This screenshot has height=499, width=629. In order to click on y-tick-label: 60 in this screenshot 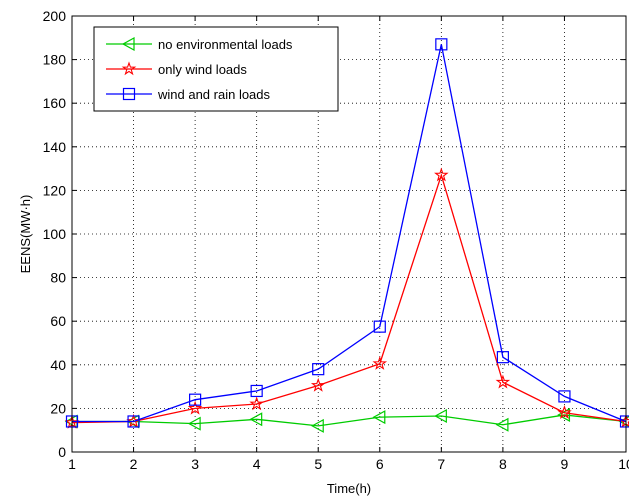, I will do `click(58, 321)`.